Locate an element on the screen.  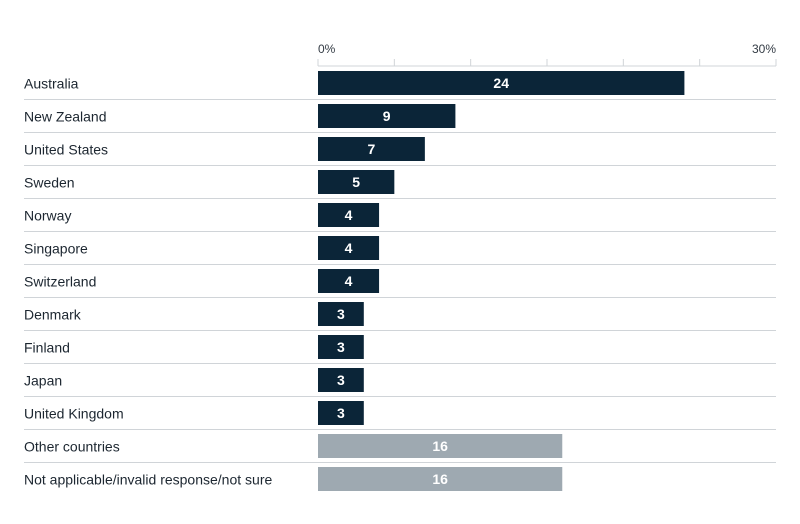
bar-row: United States 7 is located at coordinates (400, 151).